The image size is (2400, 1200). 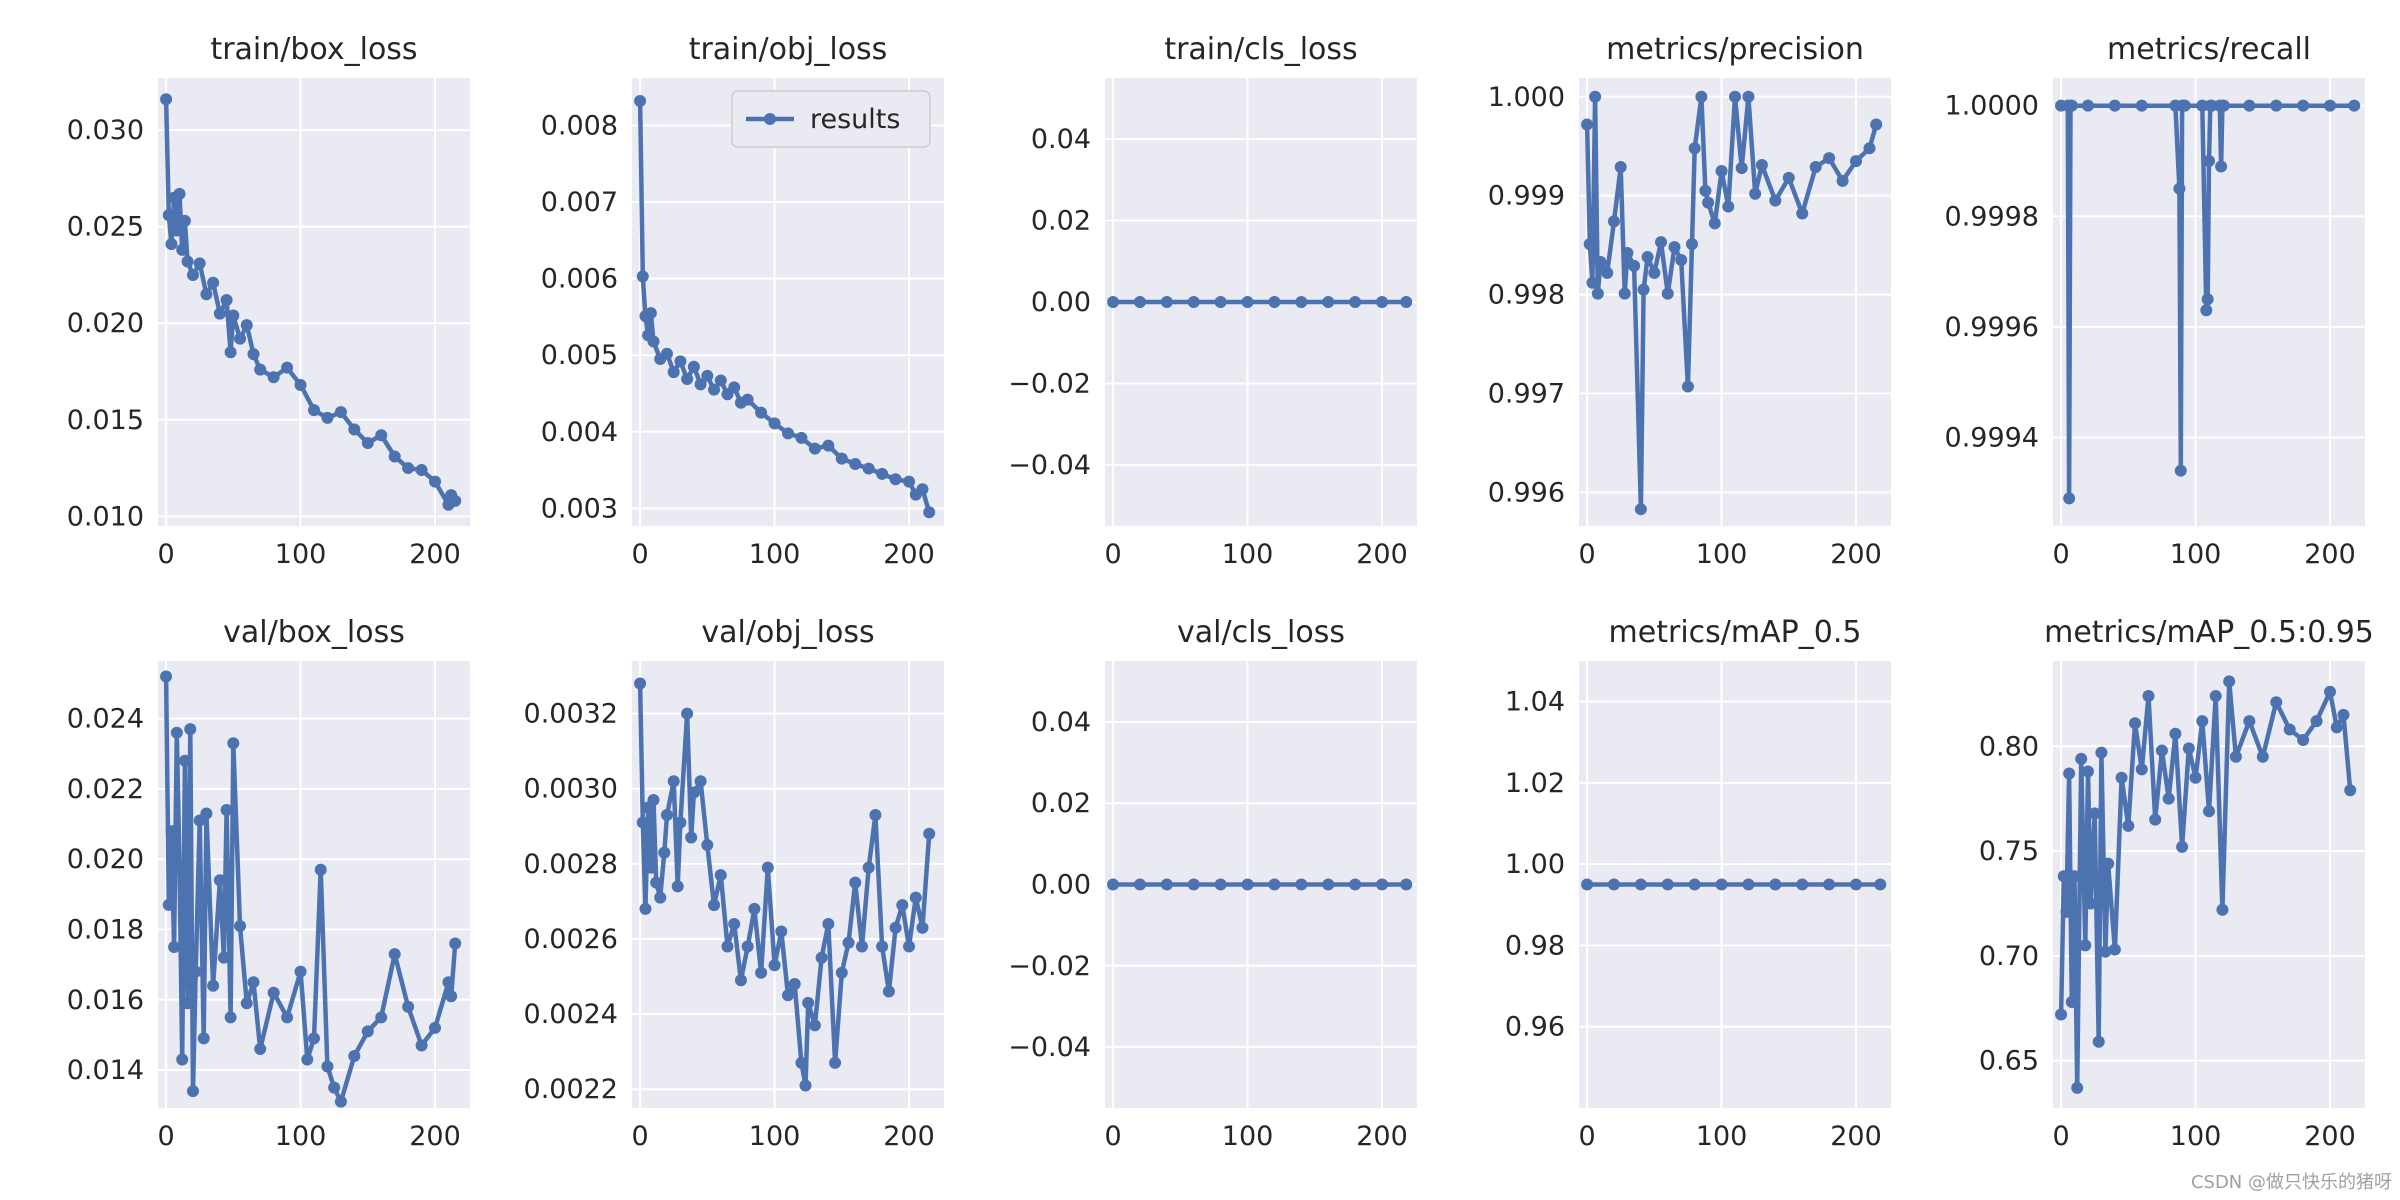 What do you see at coordinates (1049, 966) in the screenshot?
I see `y-tick-label: −0.02` at bounding box center [1049, 966].